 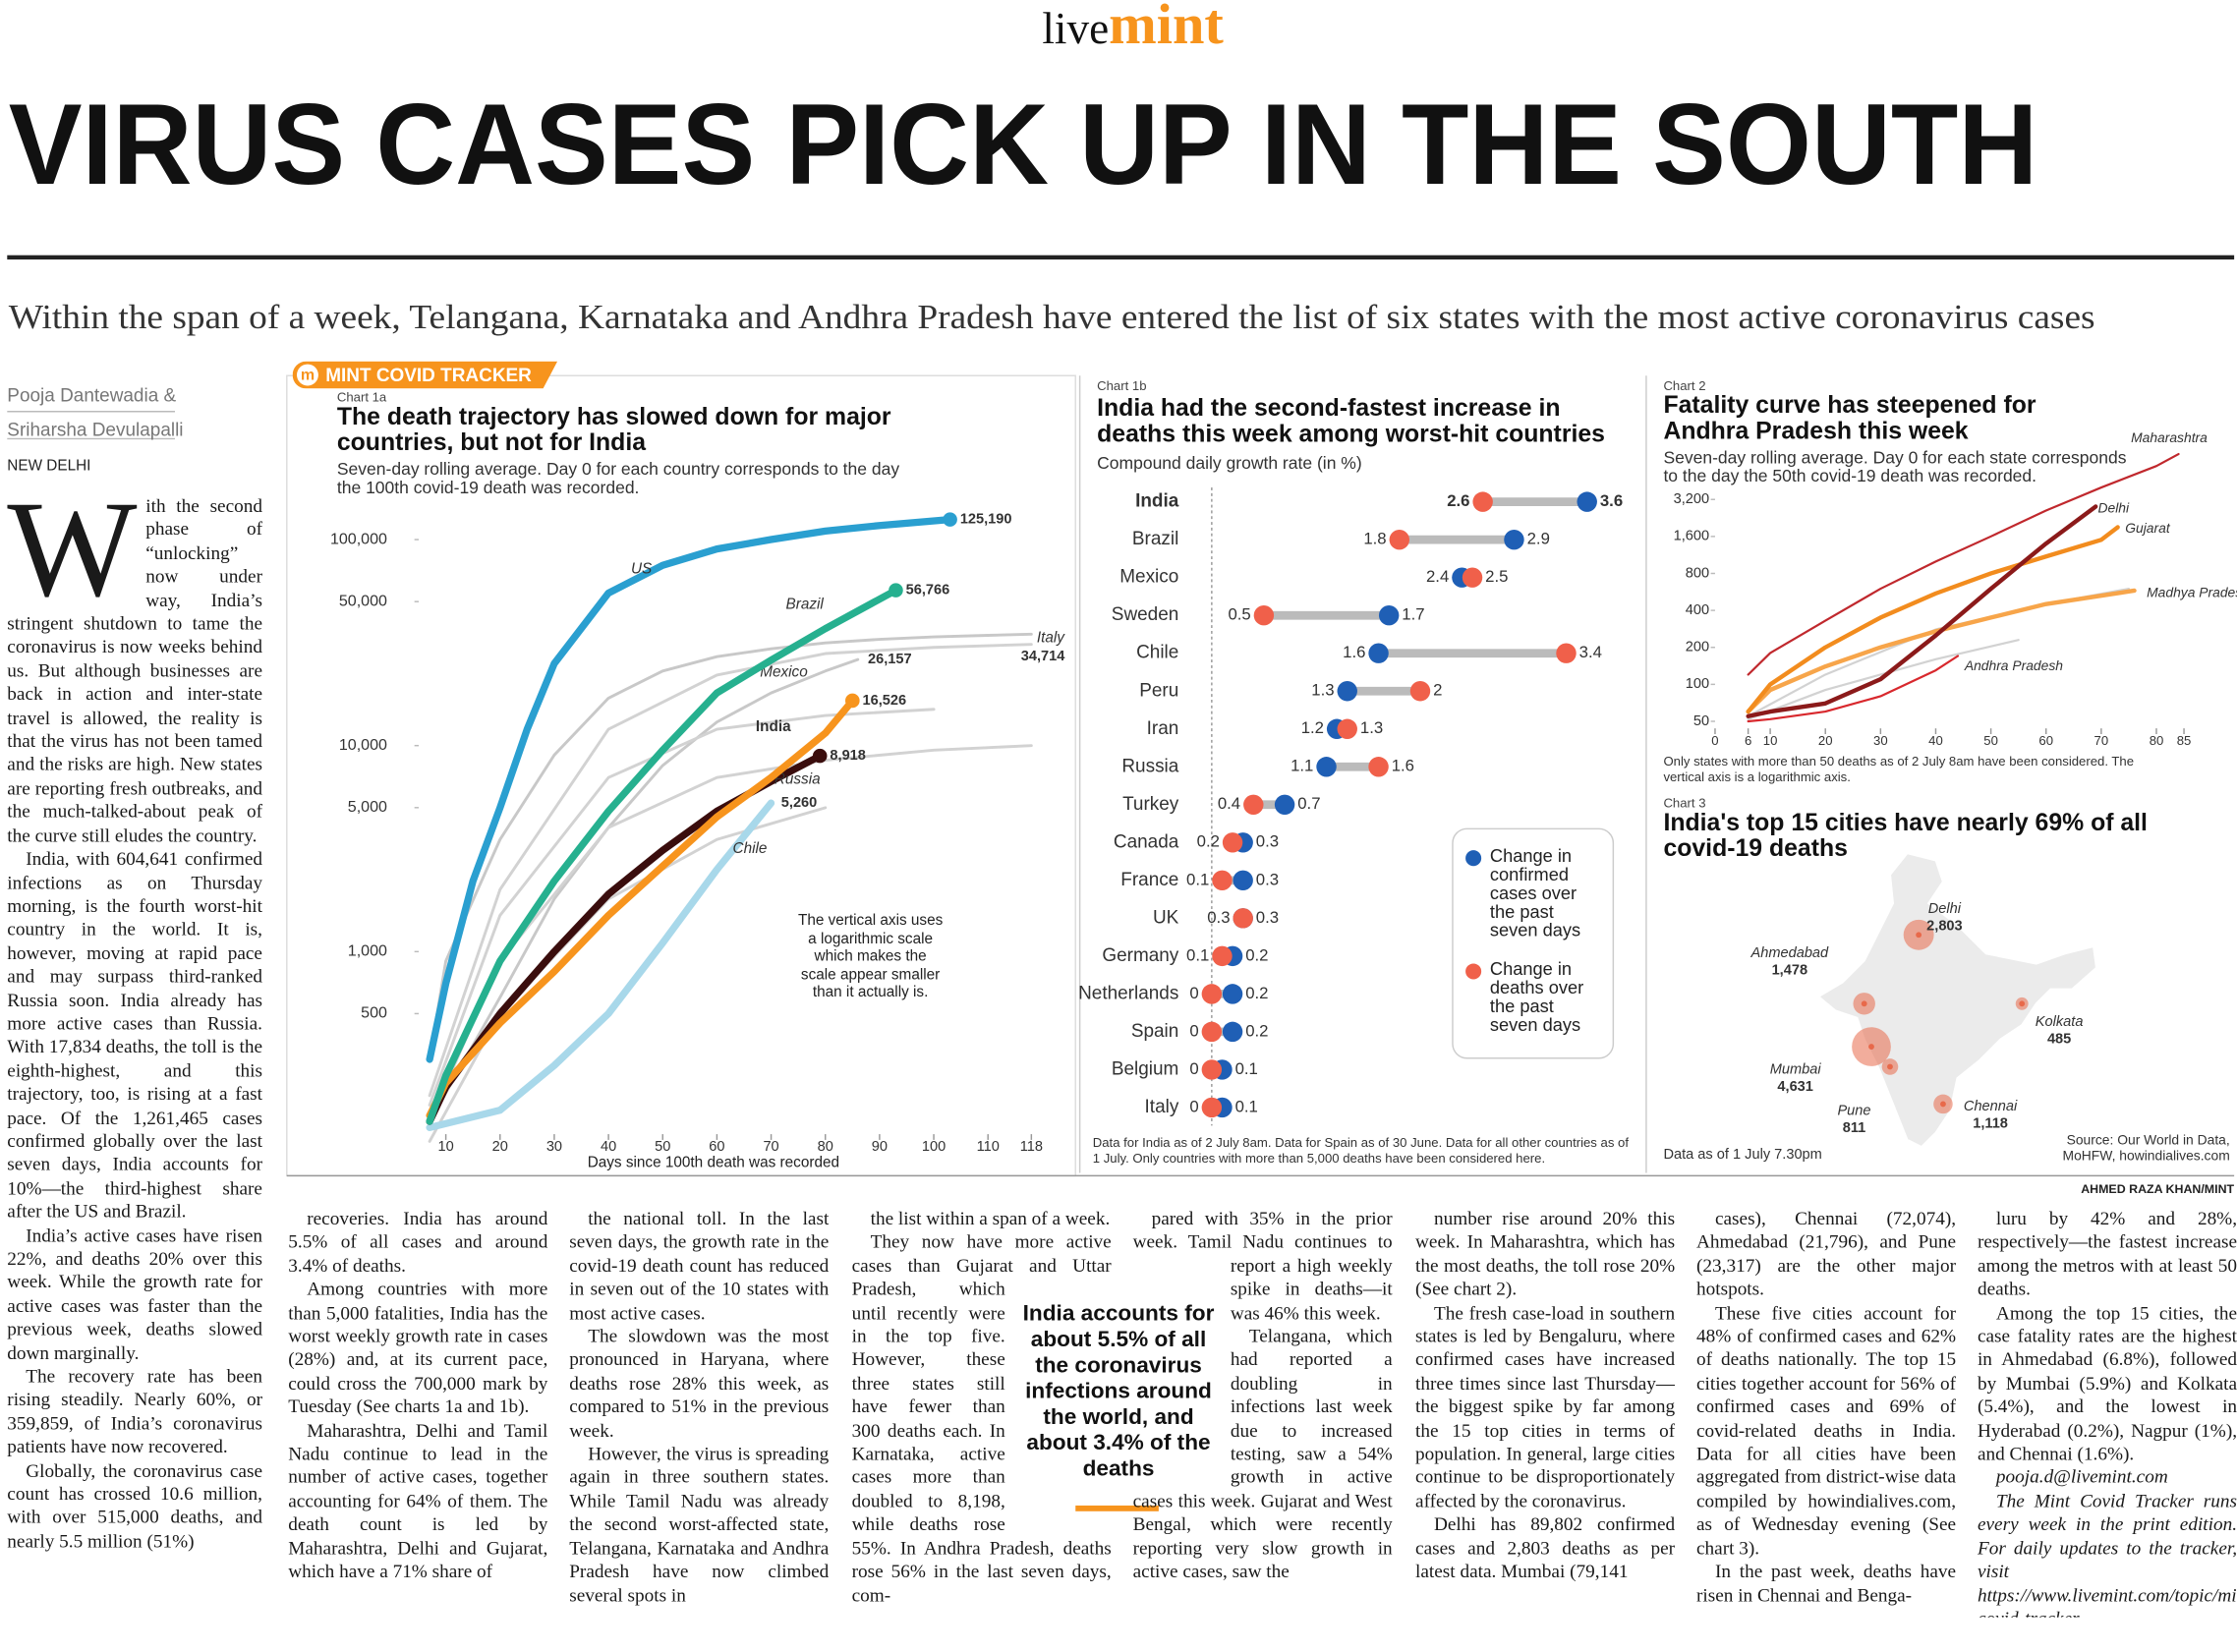 What do you see at coordinates (1312, 728) in the screenshot?
I see `value-label: 1.2` at bounding box center [1312, 728].